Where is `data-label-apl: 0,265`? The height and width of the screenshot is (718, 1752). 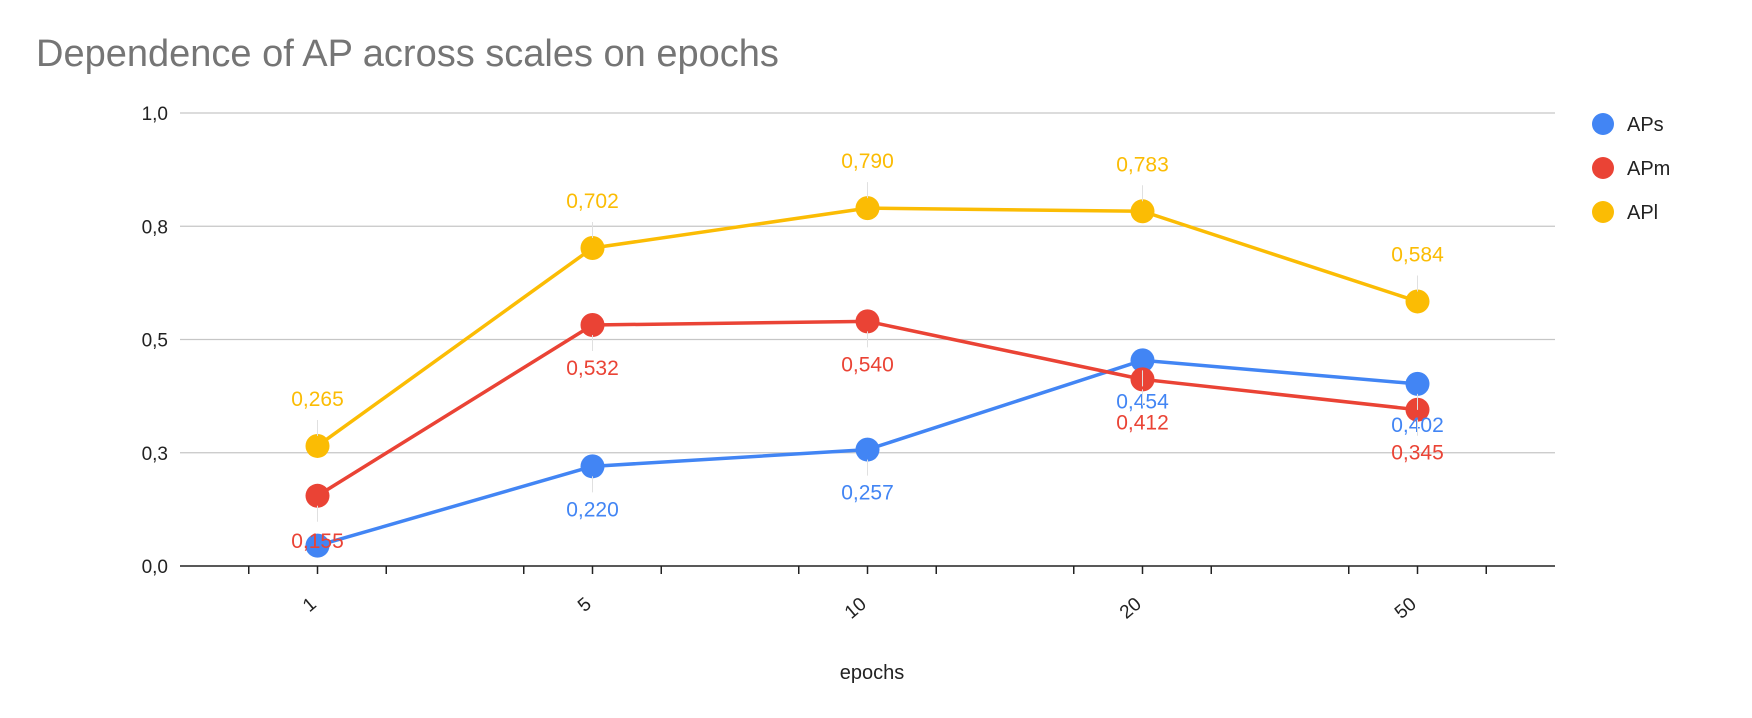 data-label-apl: 0,265 is located at coordinates (317, 399).